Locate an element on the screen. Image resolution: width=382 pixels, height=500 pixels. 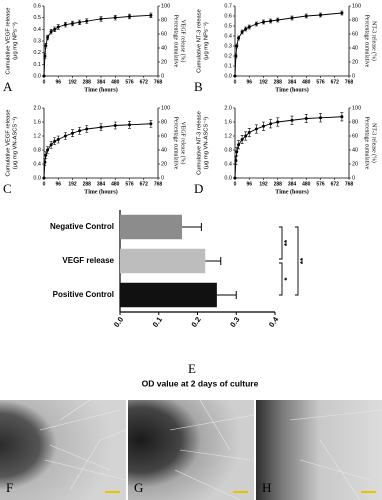
y-tick-label: 0.4 is located at coordinates (228, 36).